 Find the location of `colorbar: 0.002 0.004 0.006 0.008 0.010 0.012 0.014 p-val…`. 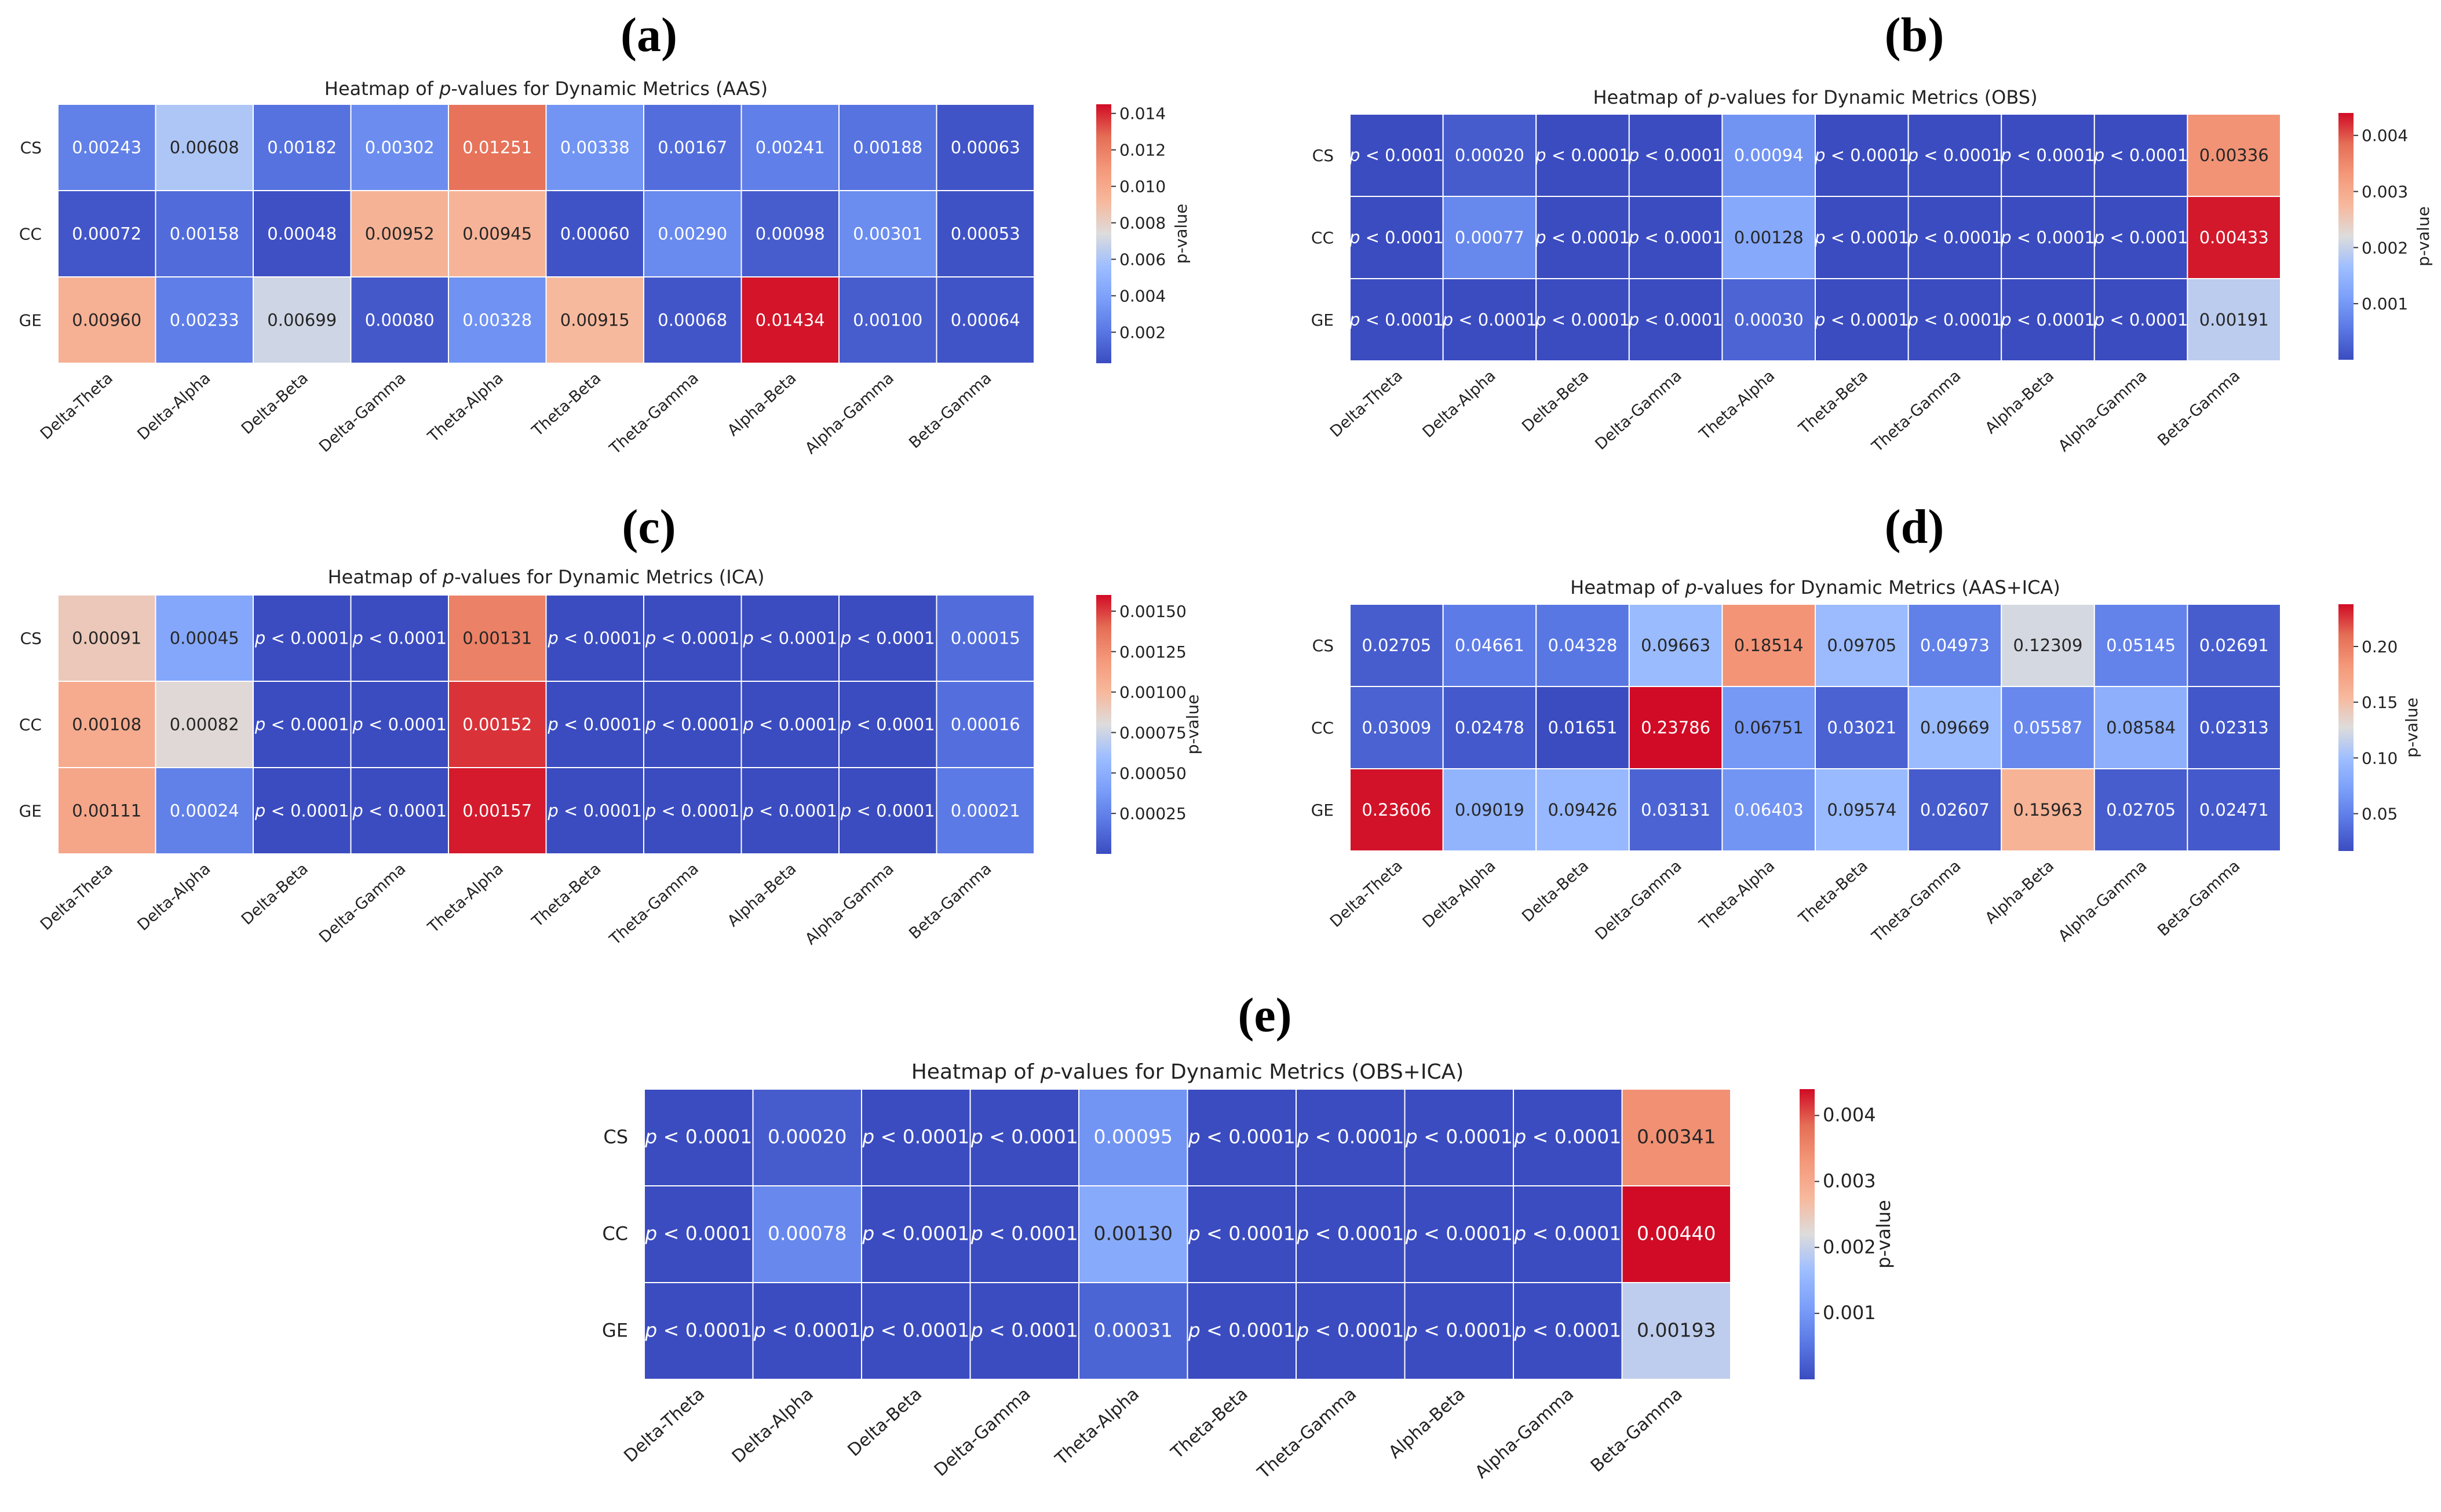

colorbar: 0.002 0.004 0.006 0.008 0.010 0.012 0.014 p-val… is located at coordinates (1143, 234).